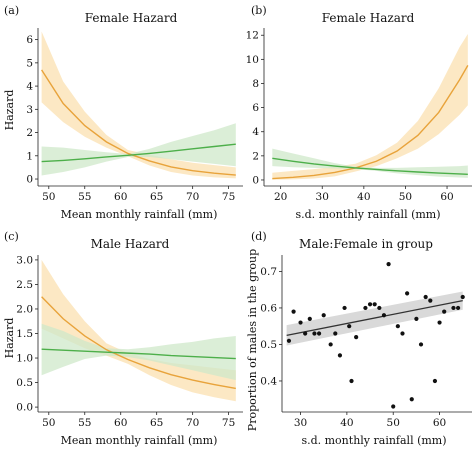  What do you see at coordinates (29, 156) in the screenshot?
I see `panel-a-y-tick-label: 1` at bounding box center [29, 156].